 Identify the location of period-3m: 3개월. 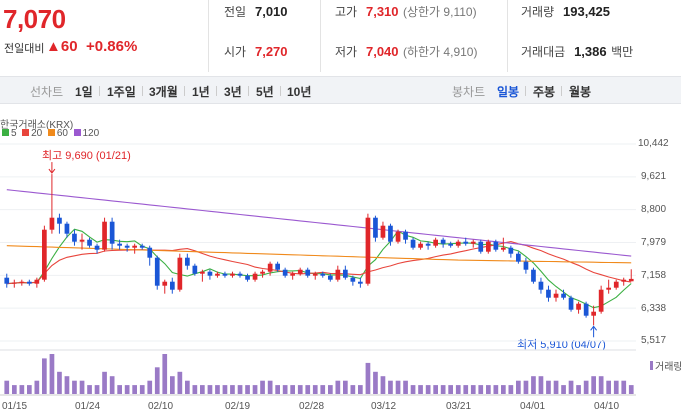
(163, 92).